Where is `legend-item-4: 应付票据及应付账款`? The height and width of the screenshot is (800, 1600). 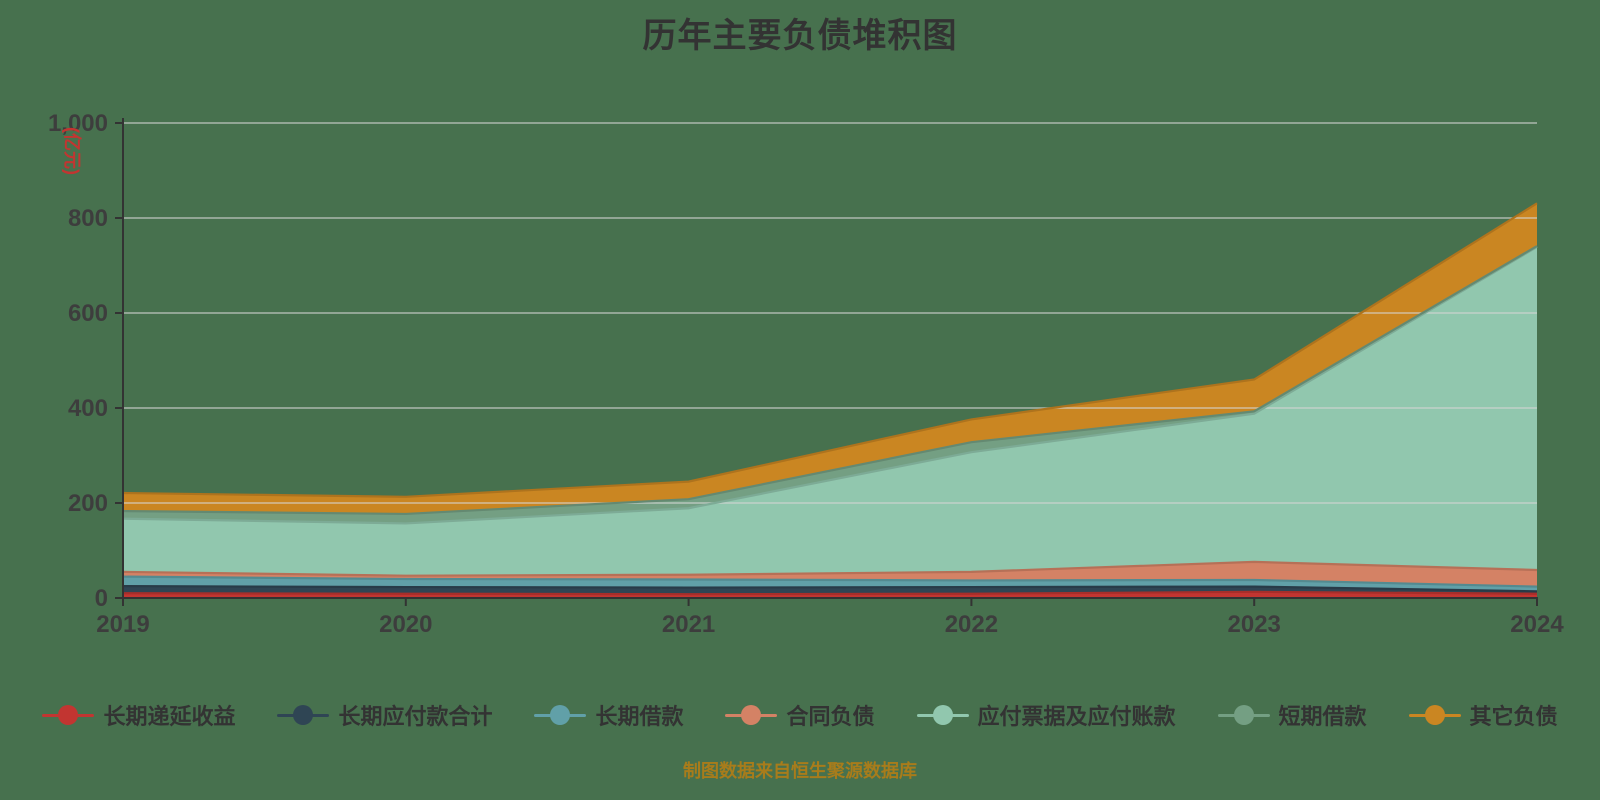
legend-item-4: 应付票据及应付账款 is located at coordinates (1046, 715).